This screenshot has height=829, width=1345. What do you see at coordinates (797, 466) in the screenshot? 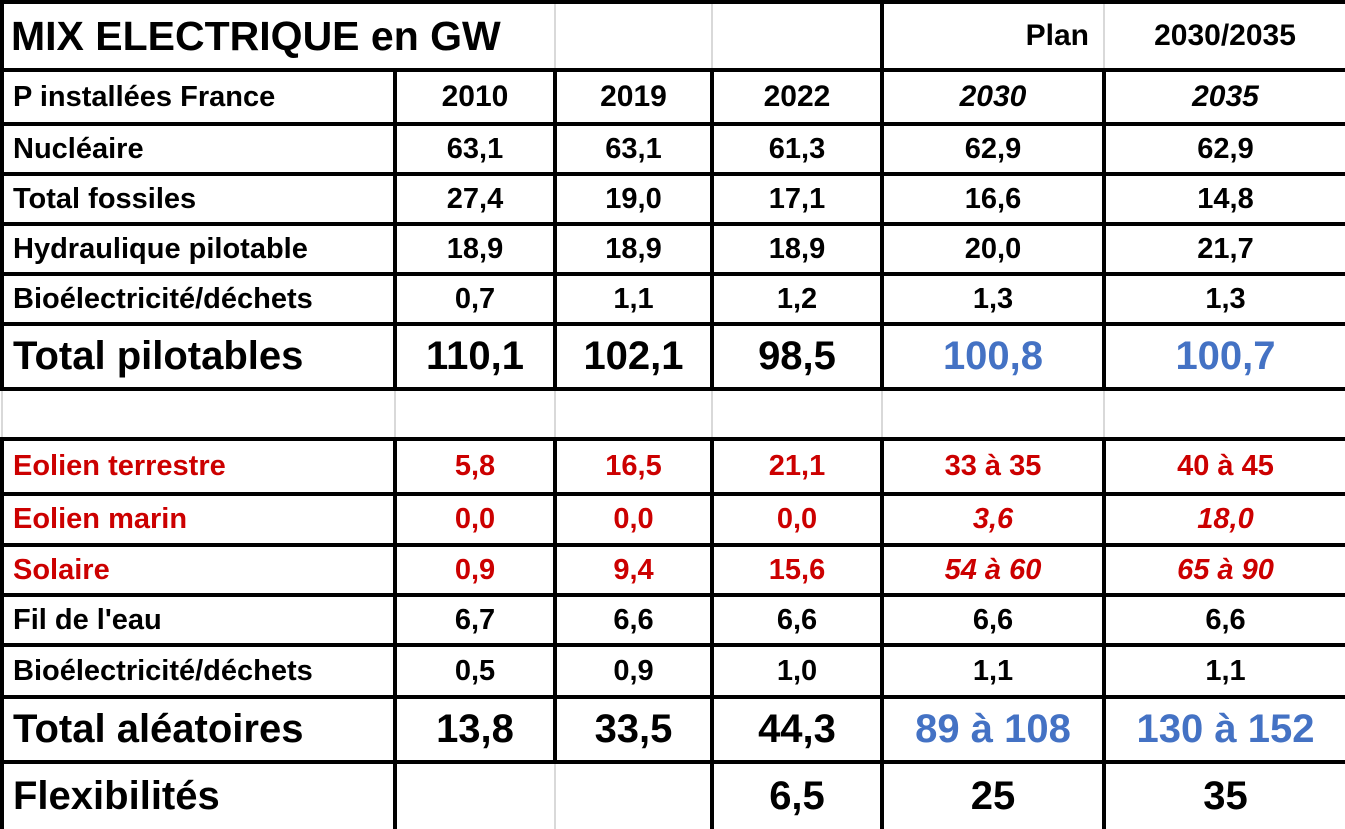
I see `value-cell: 21,1` at bounding box center [797, 466].